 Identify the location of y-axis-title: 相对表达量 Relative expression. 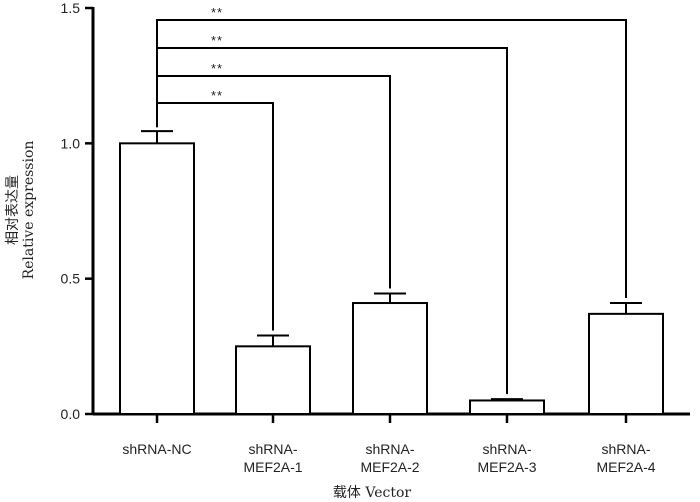
(21, 210).